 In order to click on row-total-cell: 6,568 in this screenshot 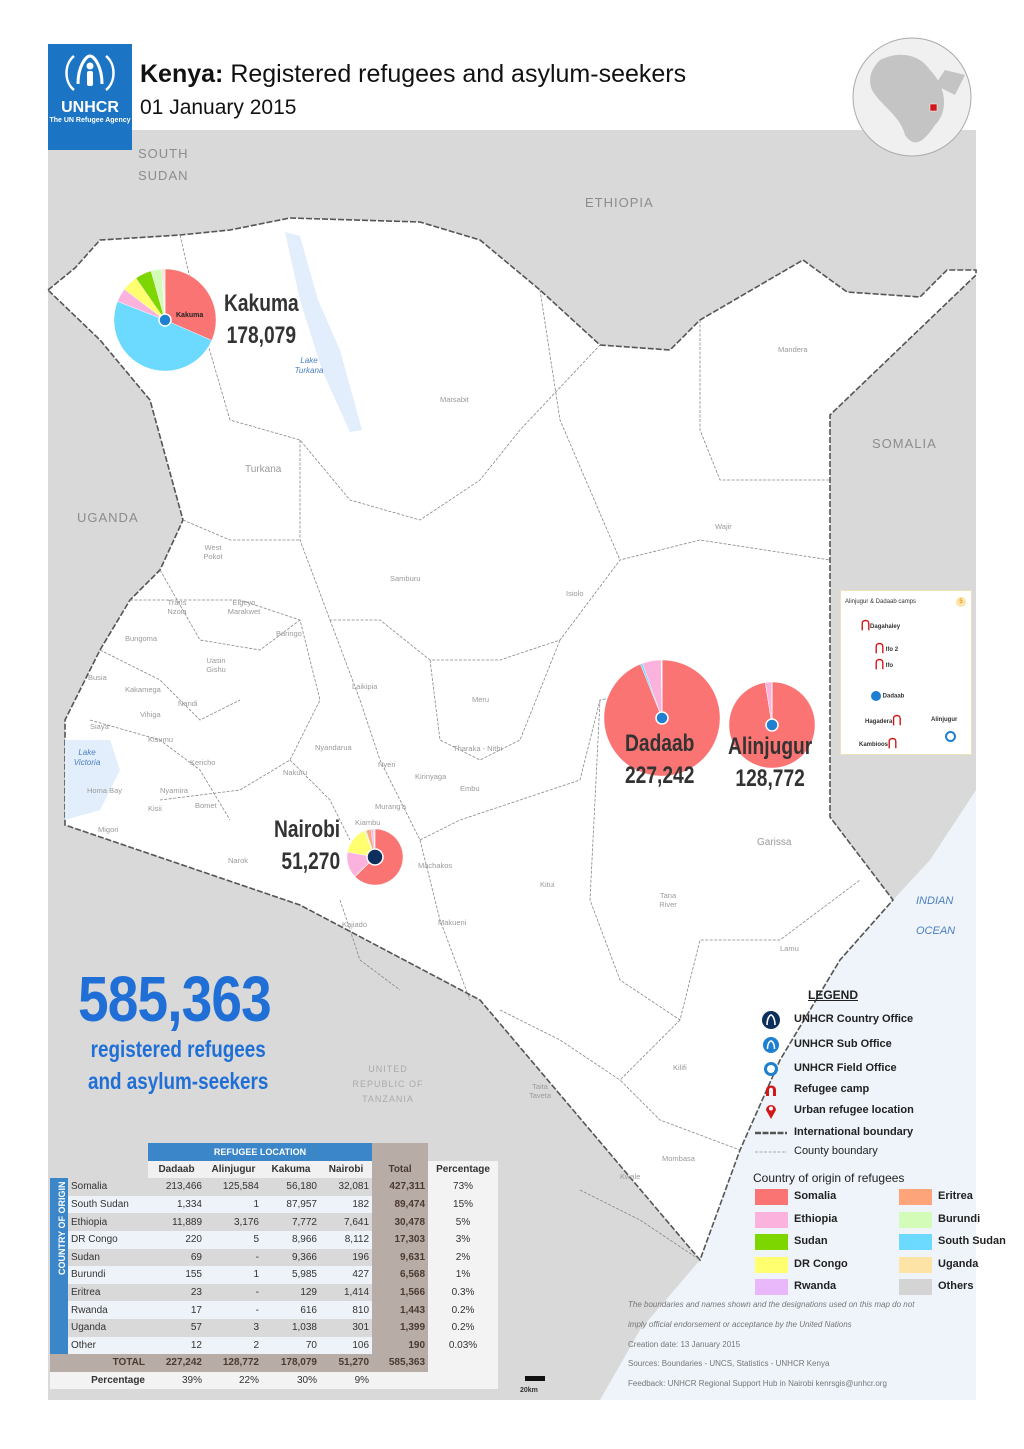, I will do `click(400, 1275)`.